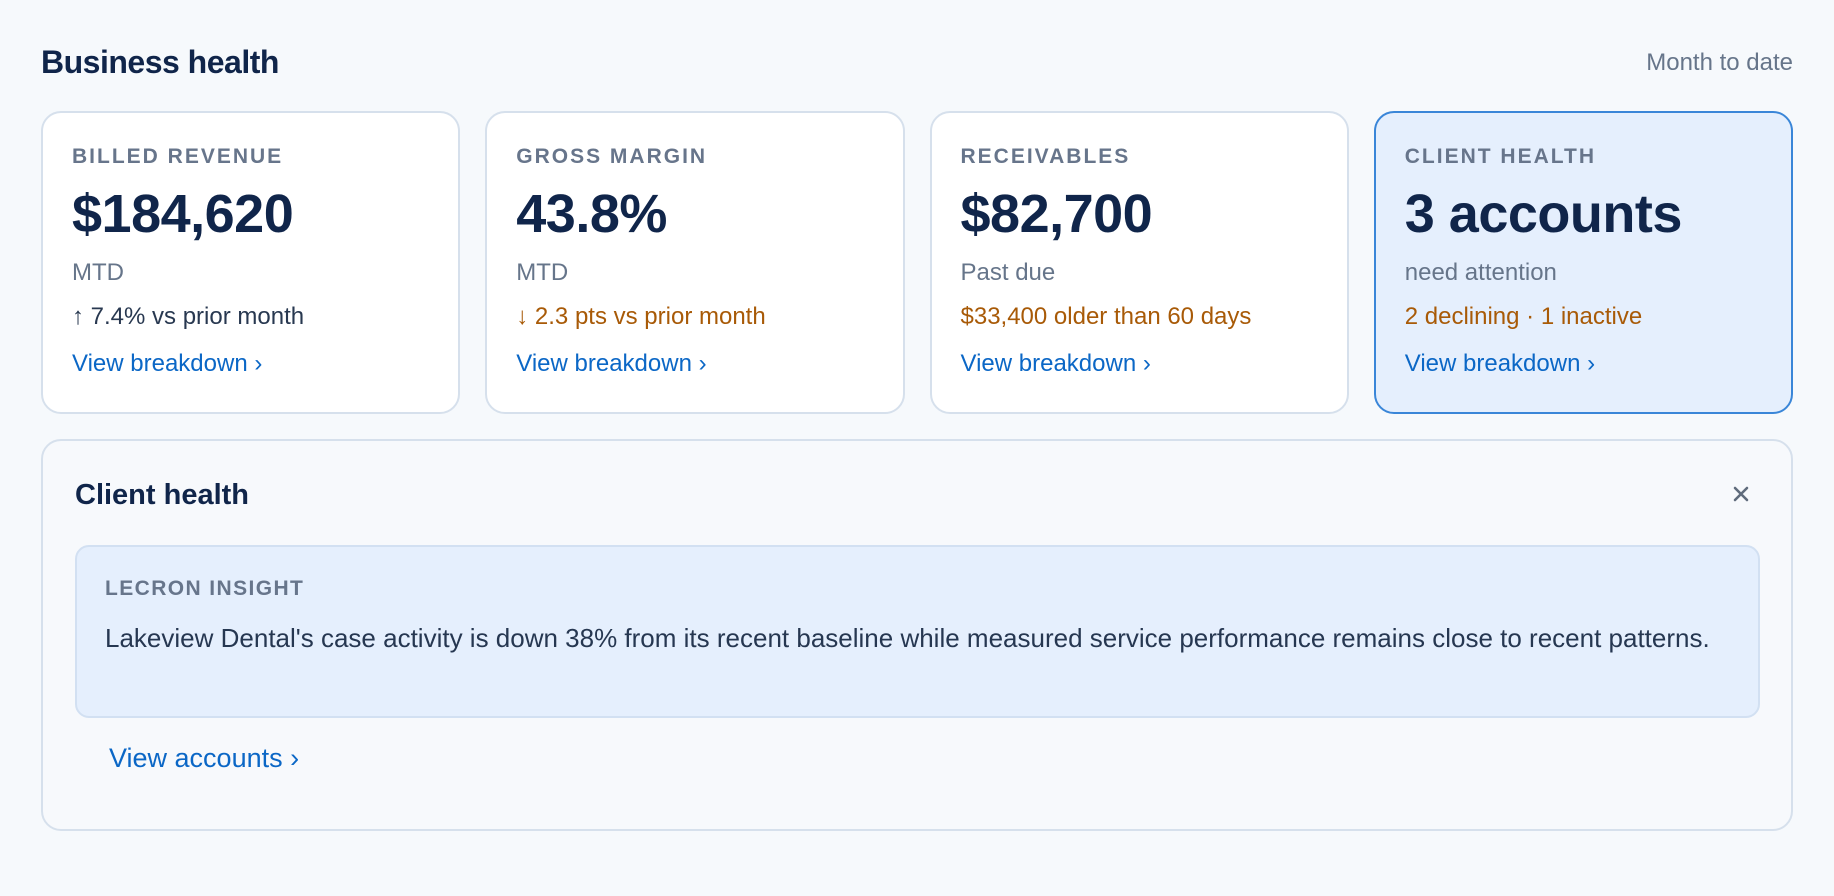  What do you see at coordinates (591, 214) in the screenshot?
I see `gross-margin-value: 43.8%` at bounding box center [591, 214].